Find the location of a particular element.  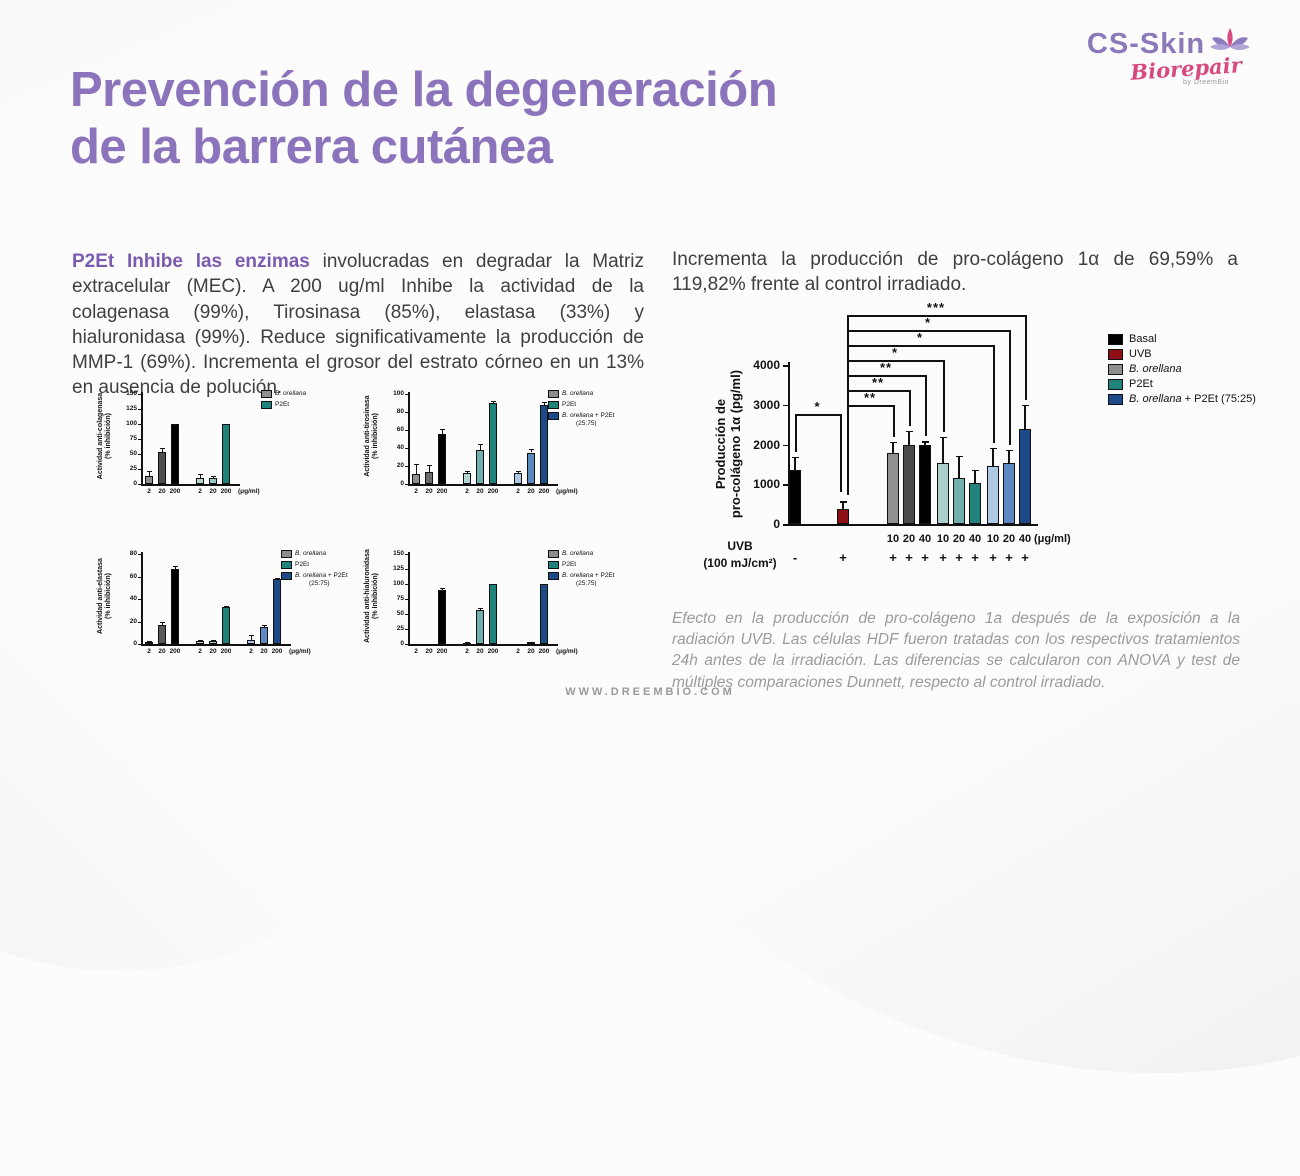

logo-brand-text: CS-Skin is located at coordinates (1146, 44).